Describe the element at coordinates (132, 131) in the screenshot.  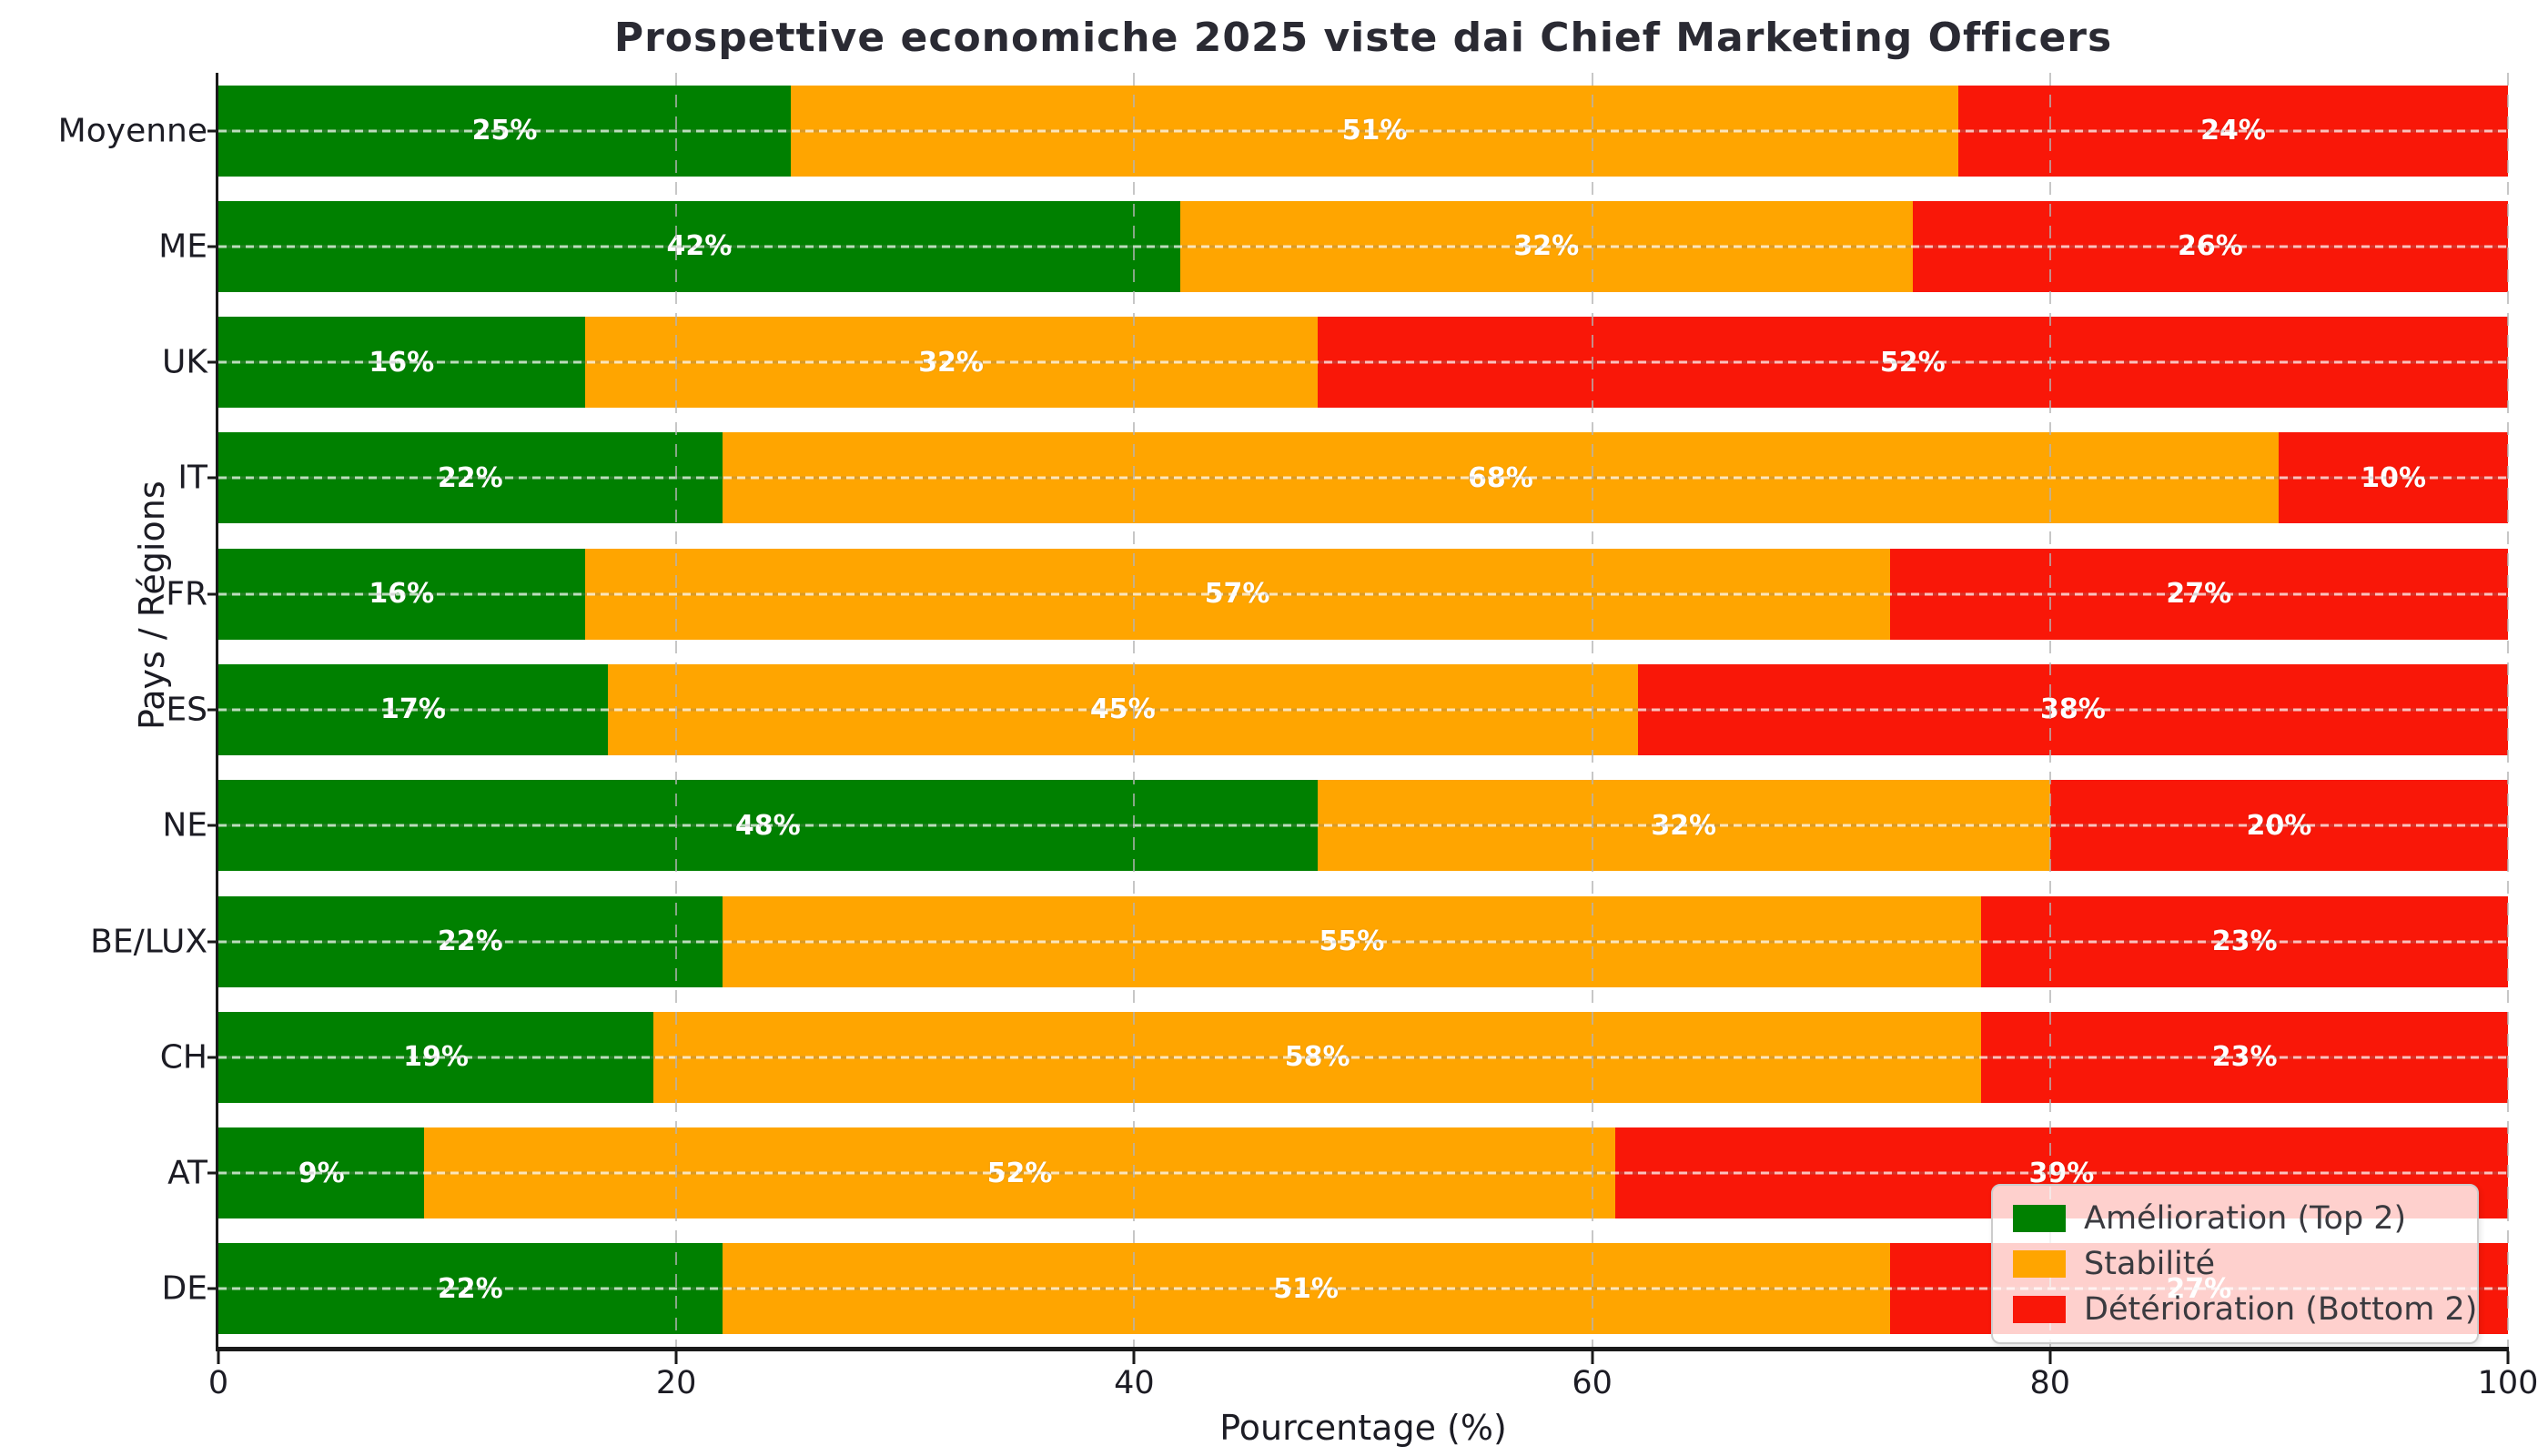
I see `y-tick-label-moyenne: Moyenne` at that location.